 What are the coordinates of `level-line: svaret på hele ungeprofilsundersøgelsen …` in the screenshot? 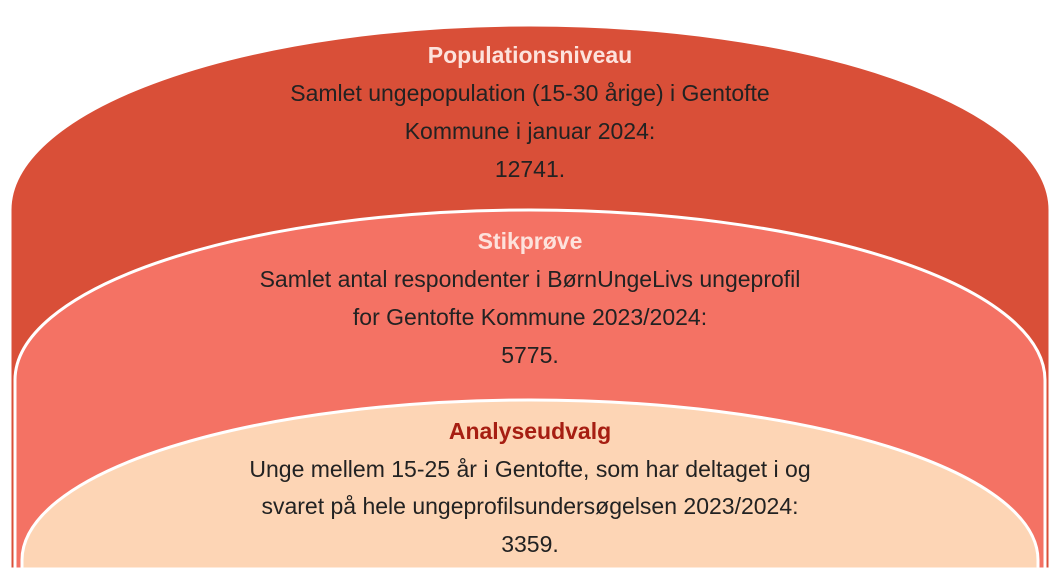 It's located at (529, 506).